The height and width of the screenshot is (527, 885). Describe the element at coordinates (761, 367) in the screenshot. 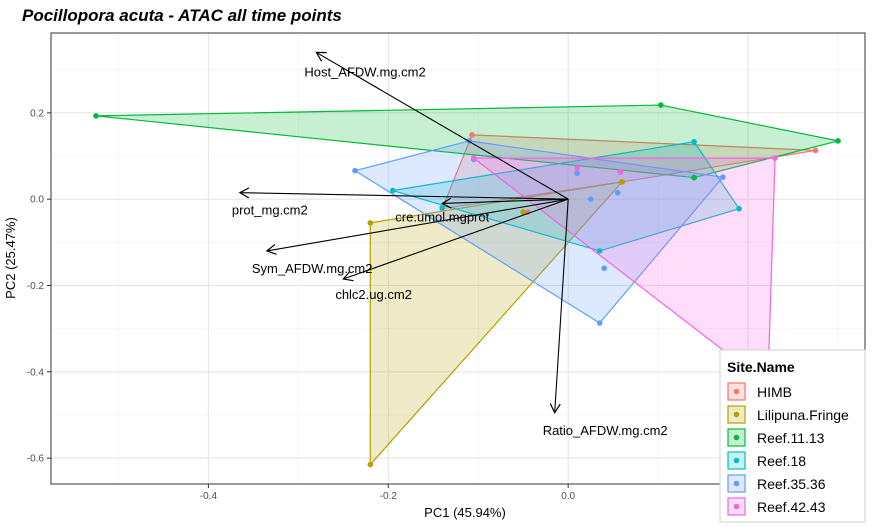

I see `legend-title: Site.Name` at that location.